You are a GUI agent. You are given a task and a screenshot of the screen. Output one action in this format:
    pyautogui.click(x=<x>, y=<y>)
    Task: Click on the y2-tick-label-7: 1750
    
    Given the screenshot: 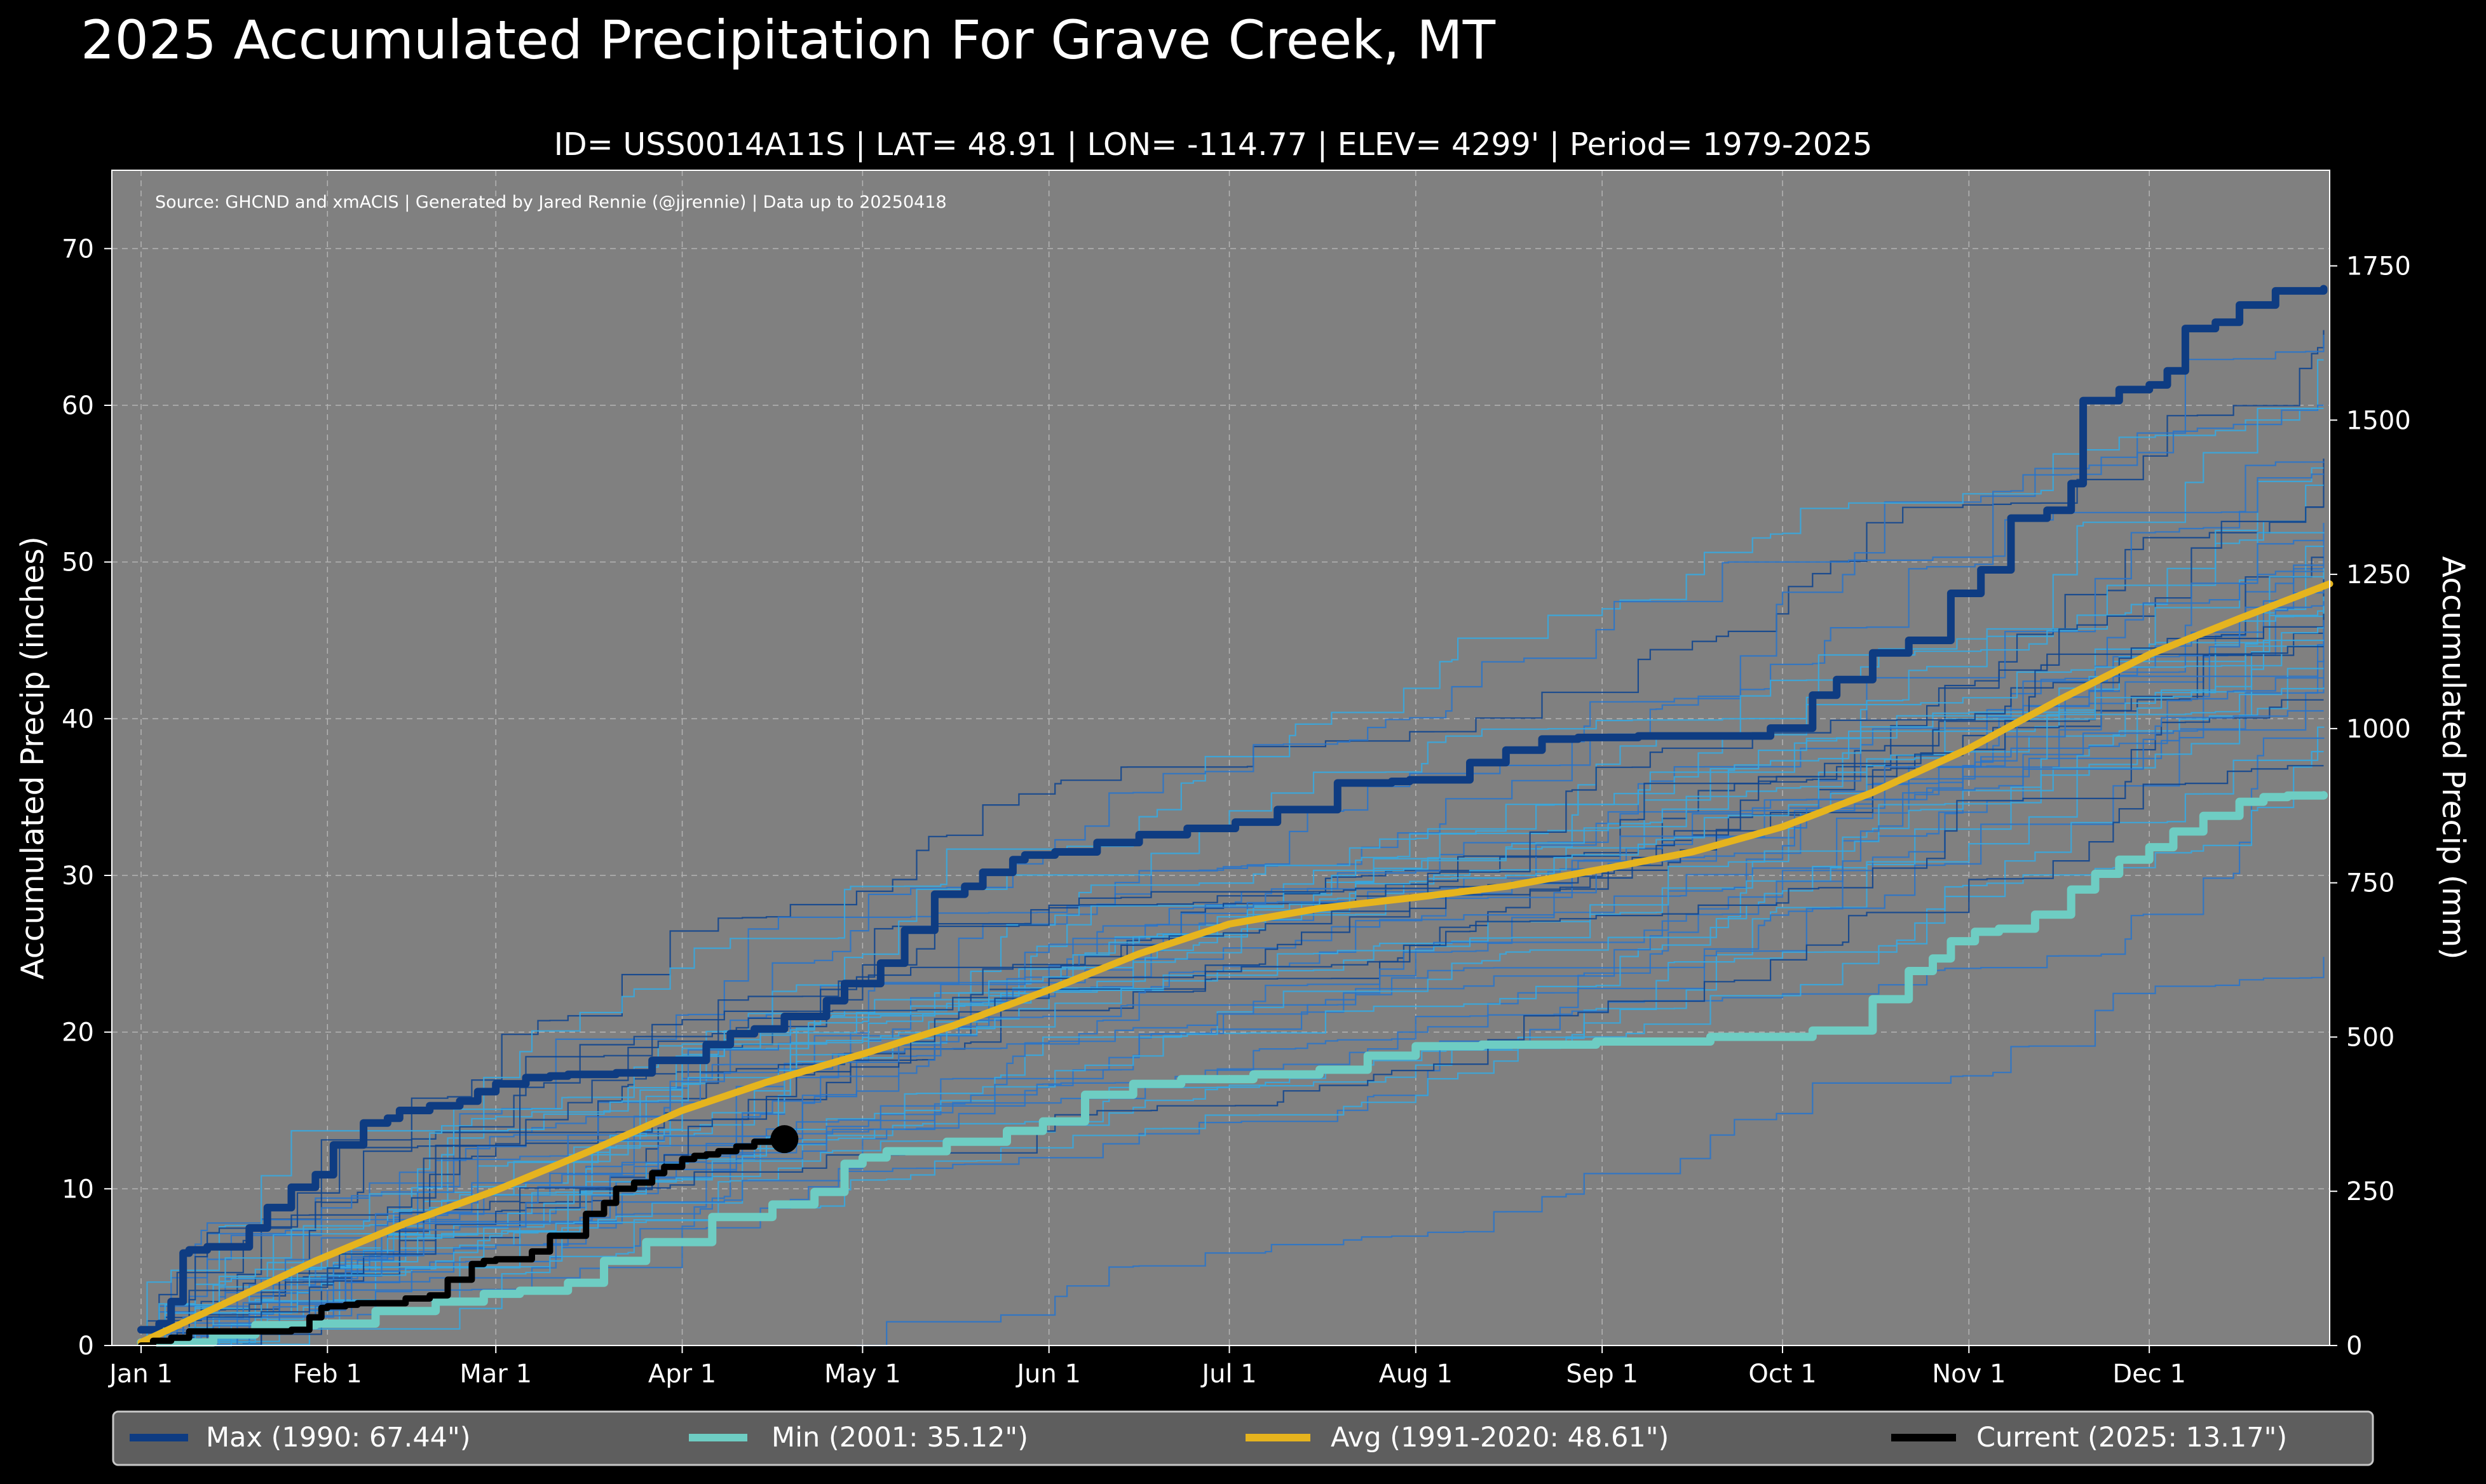 What is the action you would take?
    pyautogui.click(x=2378, y=266)
    